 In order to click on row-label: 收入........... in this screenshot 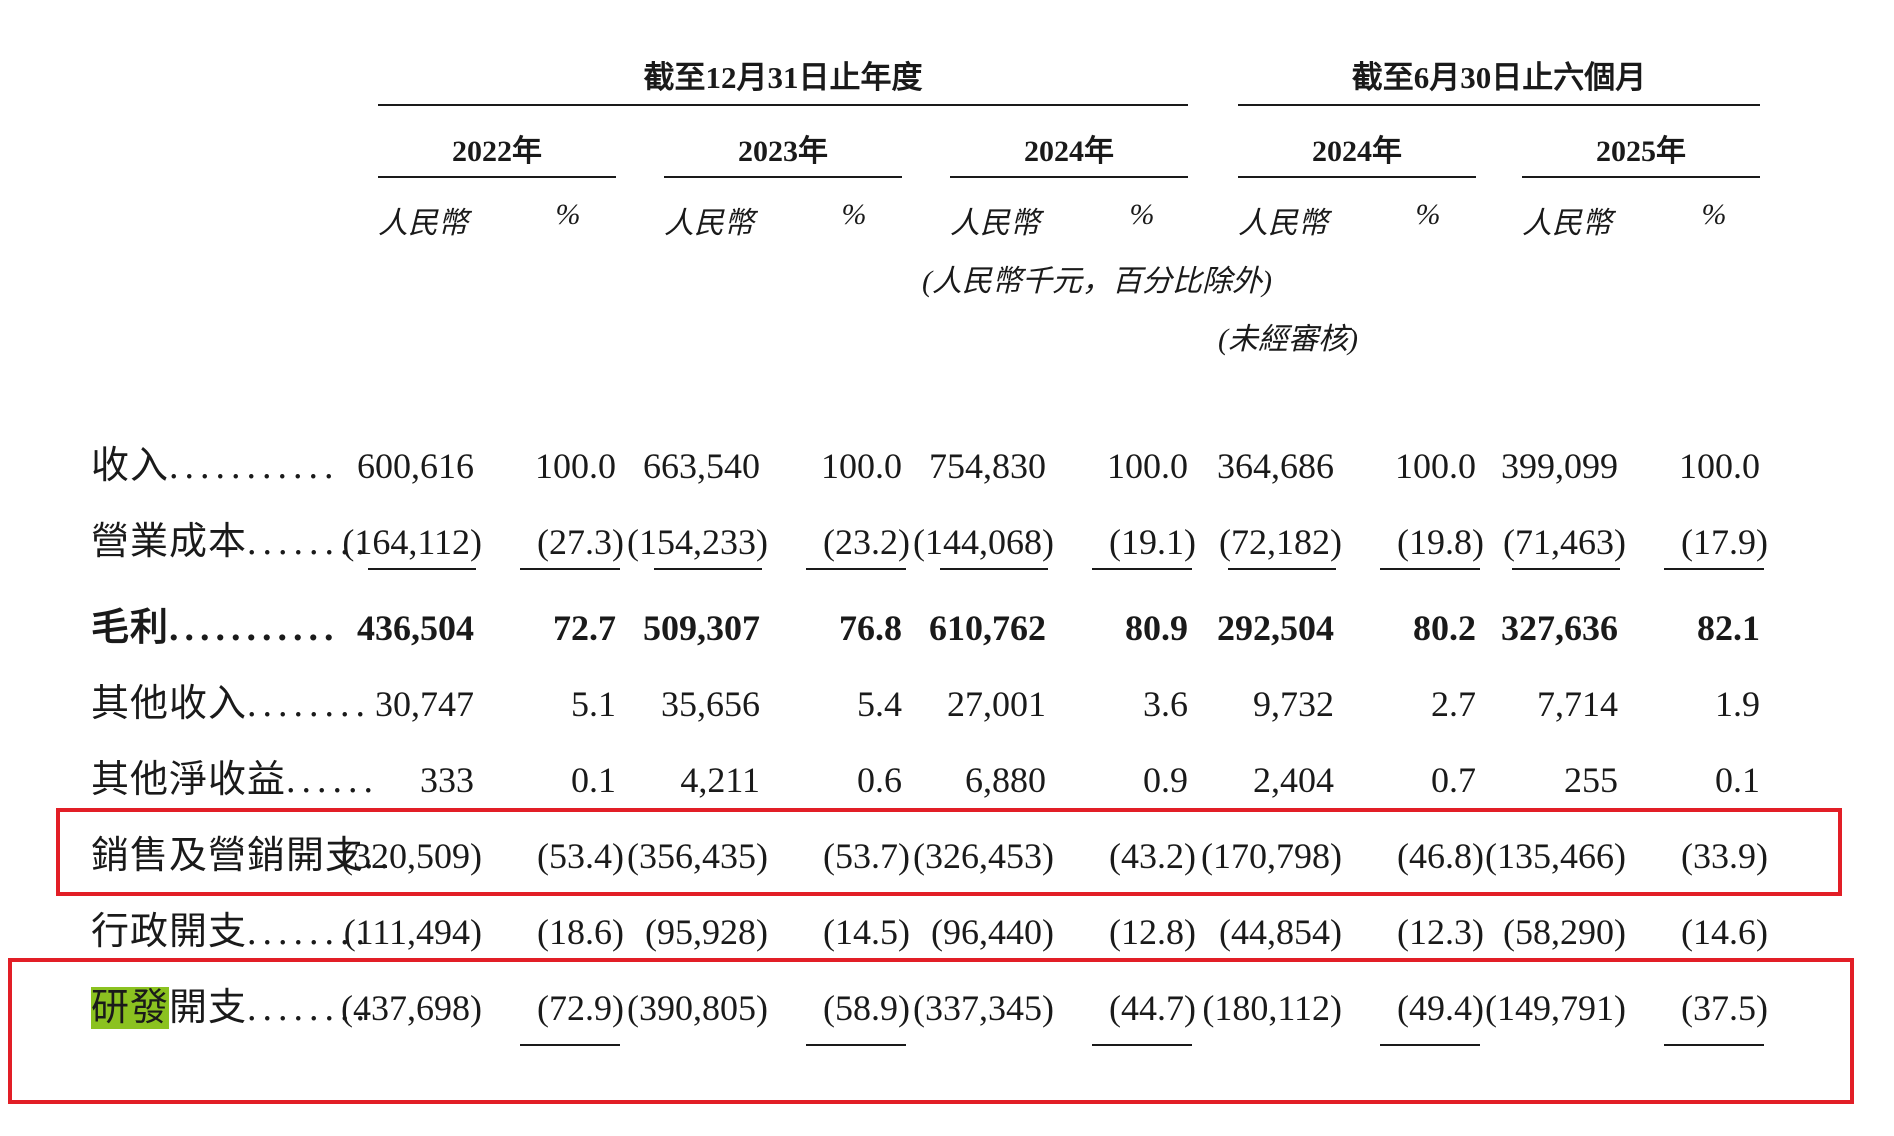, I will do `click(215, 466)`.